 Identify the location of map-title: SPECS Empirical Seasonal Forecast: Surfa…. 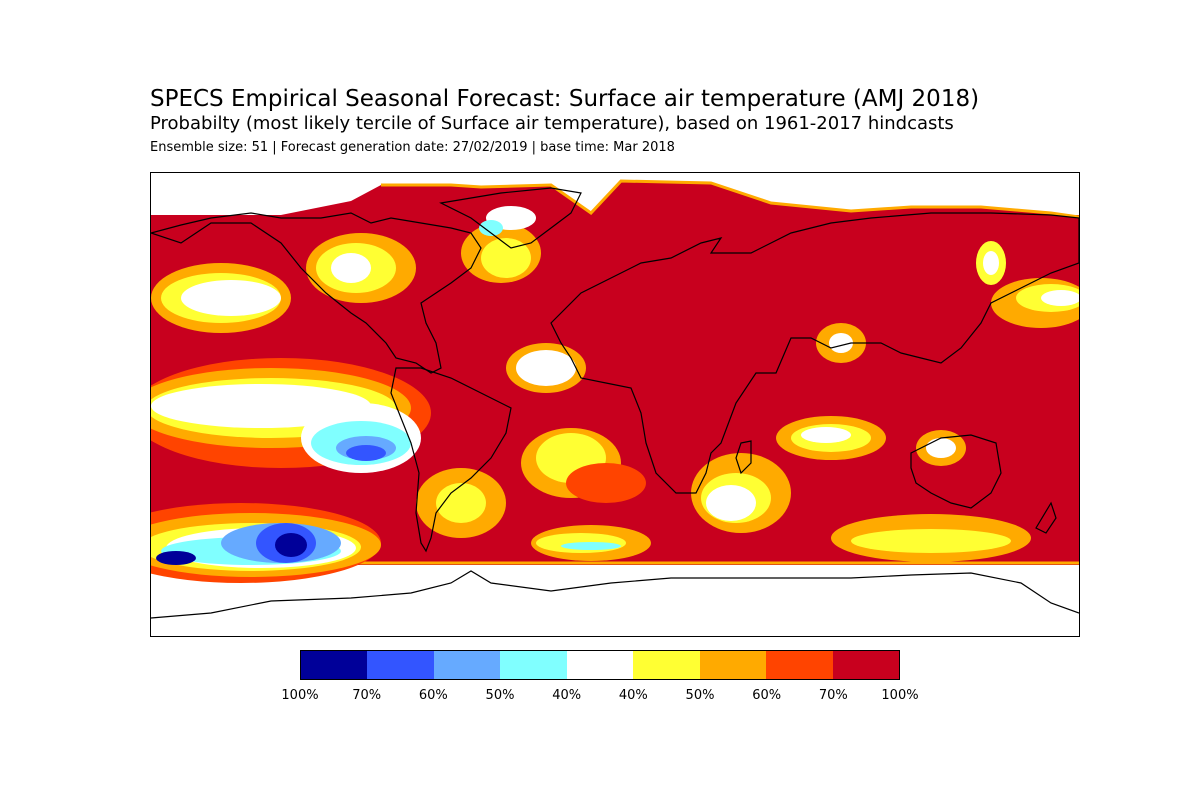
(565, 99).